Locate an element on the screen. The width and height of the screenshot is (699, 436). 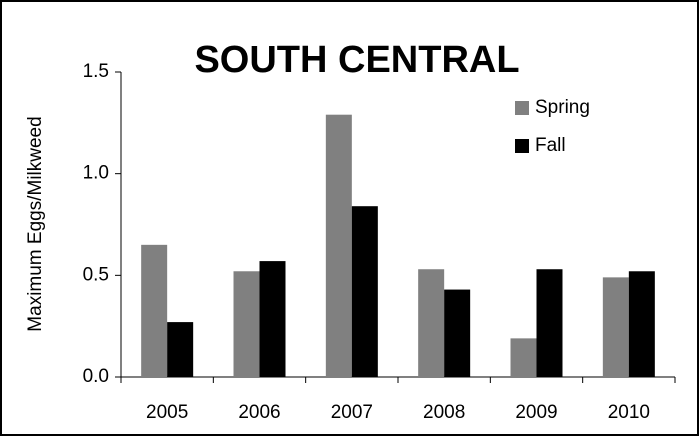
legend-label: Fall is located at coordinates (550, 145).